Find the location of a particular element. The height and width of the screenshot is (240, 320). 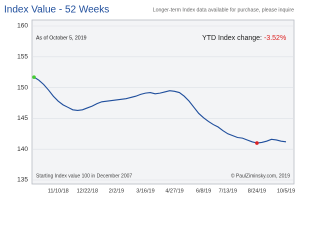

y-tick-label: 135 is located at coordinates (22, 180).